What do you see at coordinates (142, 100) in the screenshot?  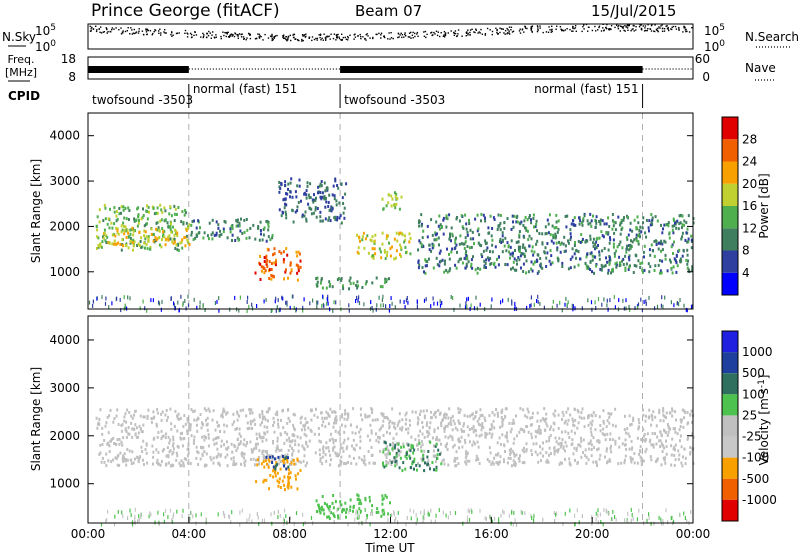 I see `cpid-segment-label: twofsound -3503` at bounding box center [142, 100].